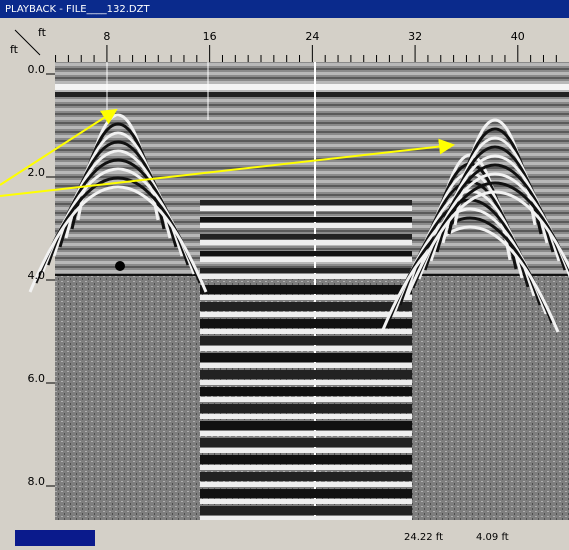 This screenshot has width=569, height=550. What do you see at coordinates (312, 36) in the screenshot?
I see `x-tick-label: 24` at bounding box center [312, 36].